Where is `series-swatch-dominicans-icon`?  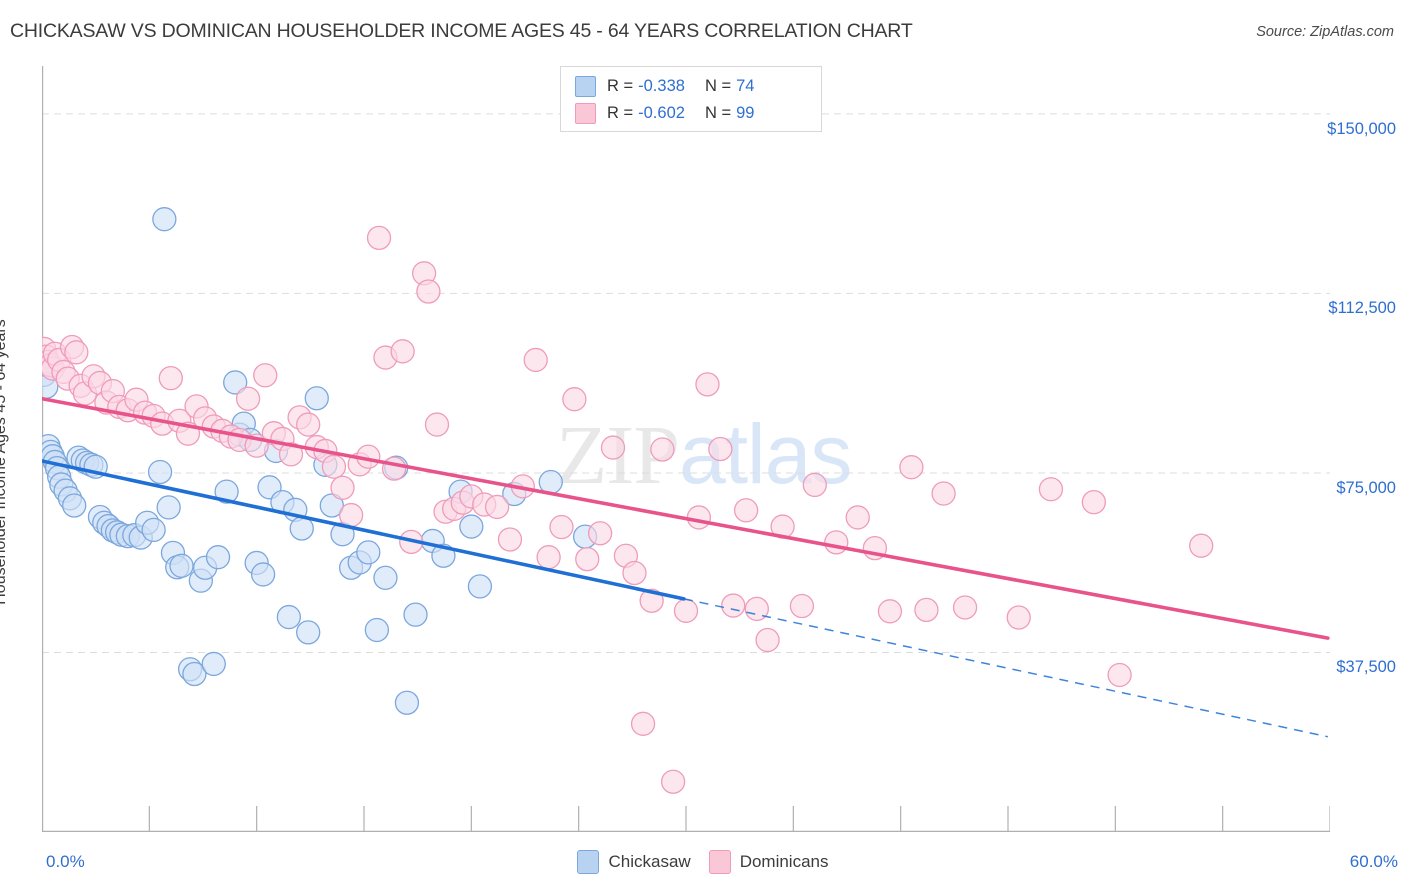 series-swatch-dominicans-icon is located at coordinates (719, 862).